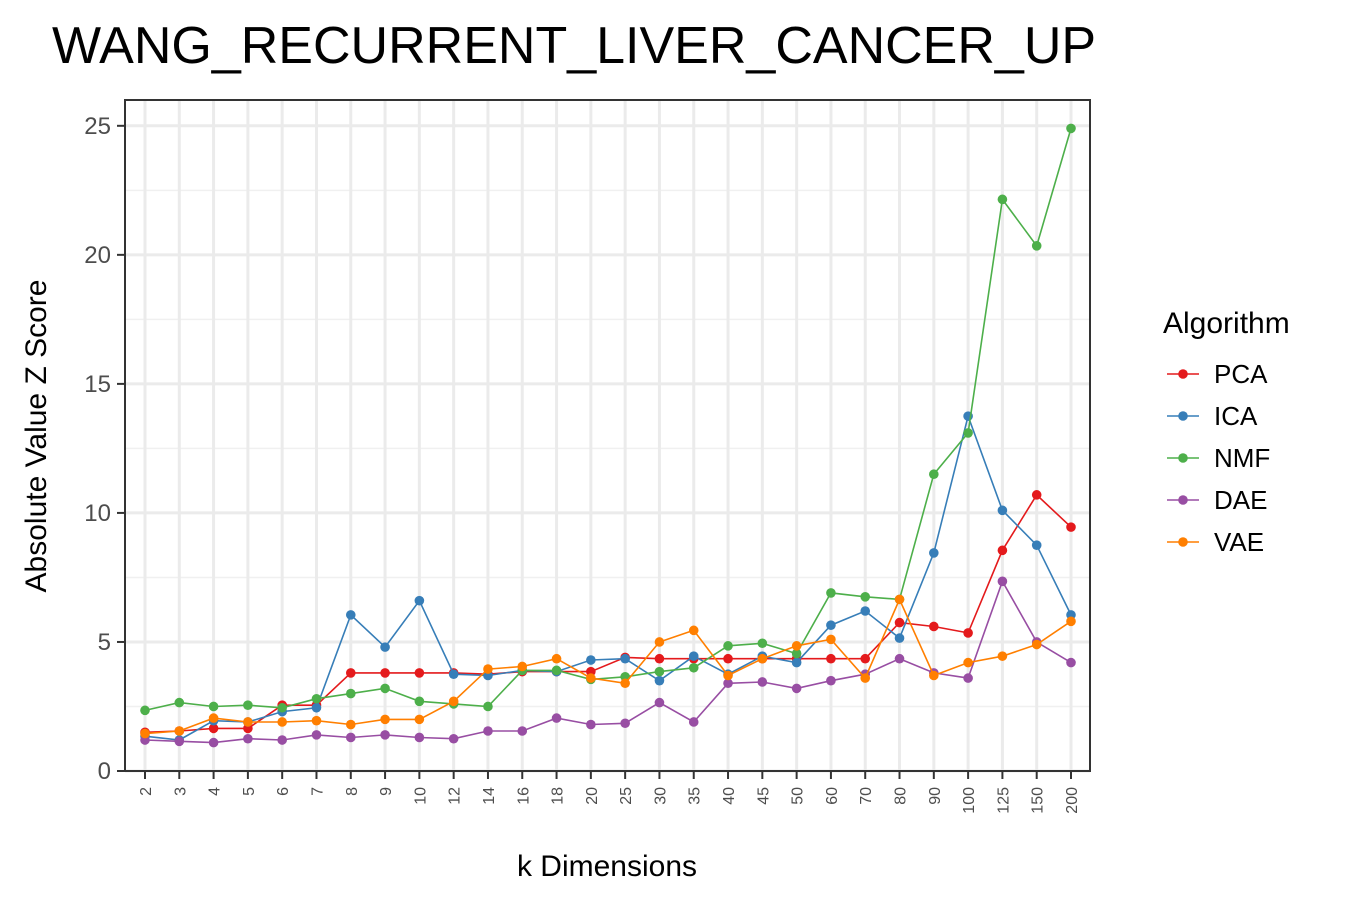 The image size is (1350, 900). What do you see at coordinates (104, 771) in the screenshot?
I see `y-tick-label: 0` at bounding box center [104, 771].